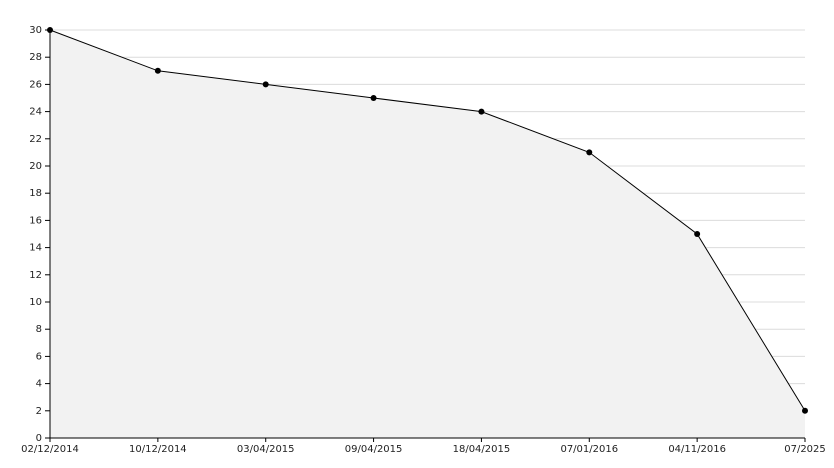 The image size is (834, 468). I want to click on y-tick-label: 0, so click(39, 438).